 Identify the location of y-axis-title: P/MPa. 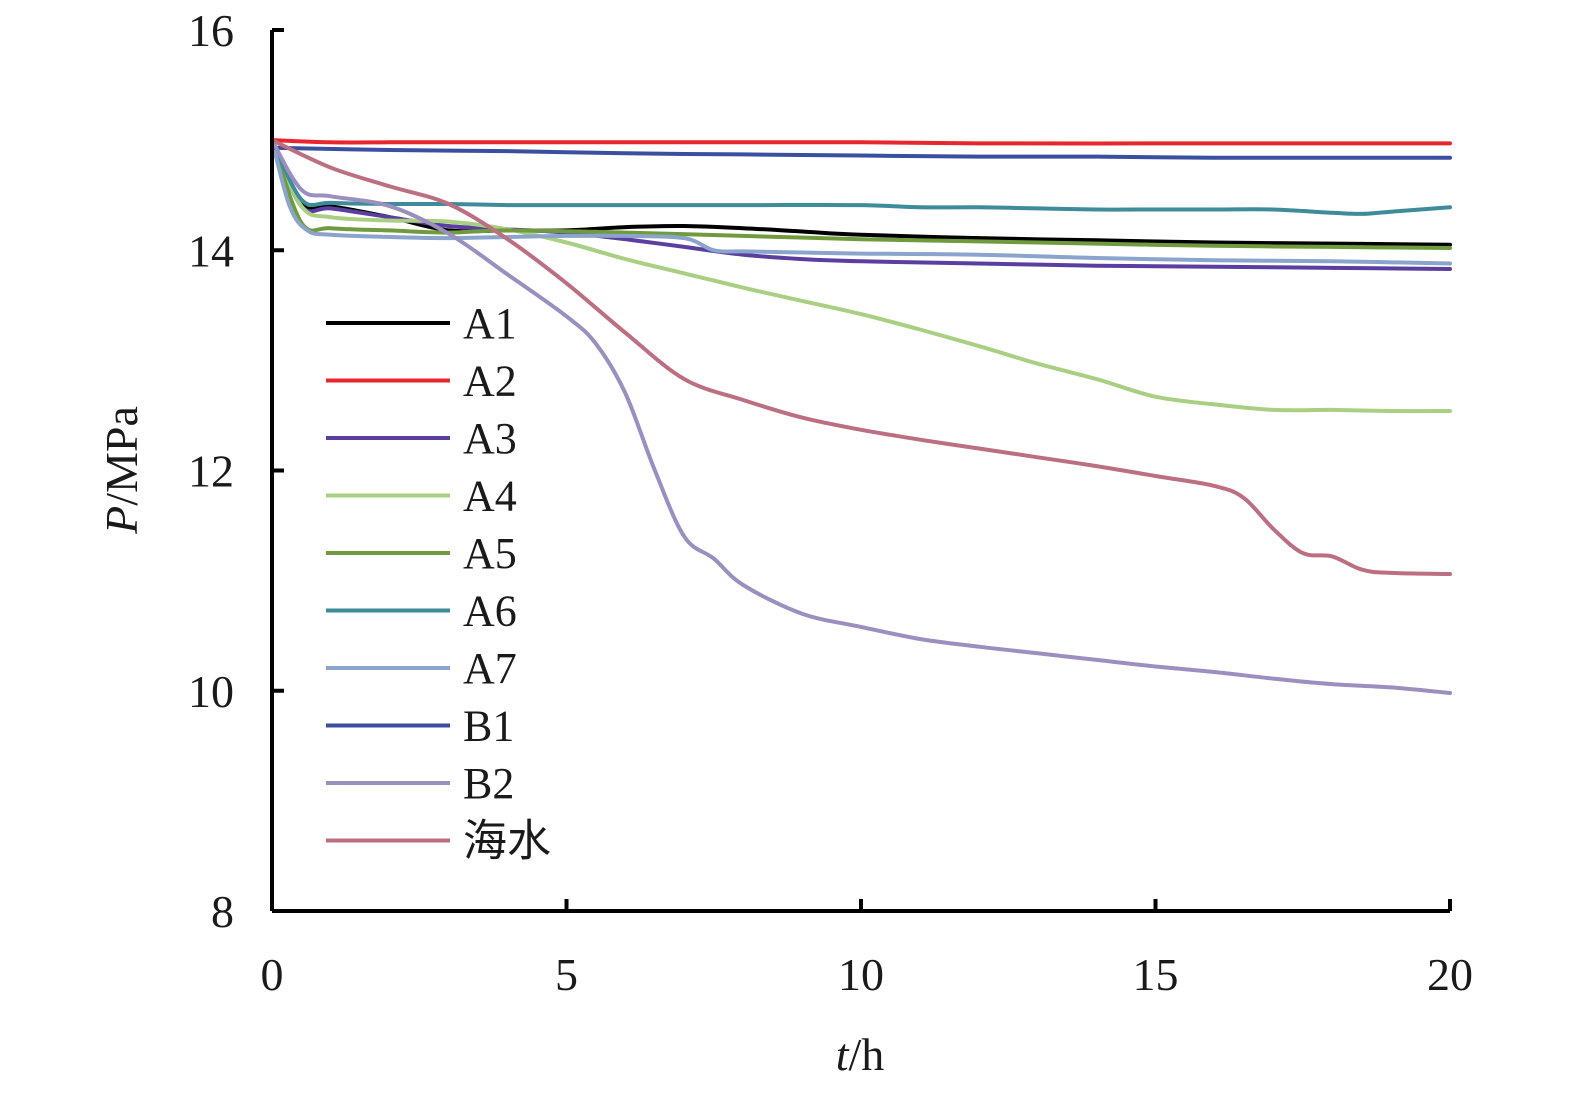
(121, 470).